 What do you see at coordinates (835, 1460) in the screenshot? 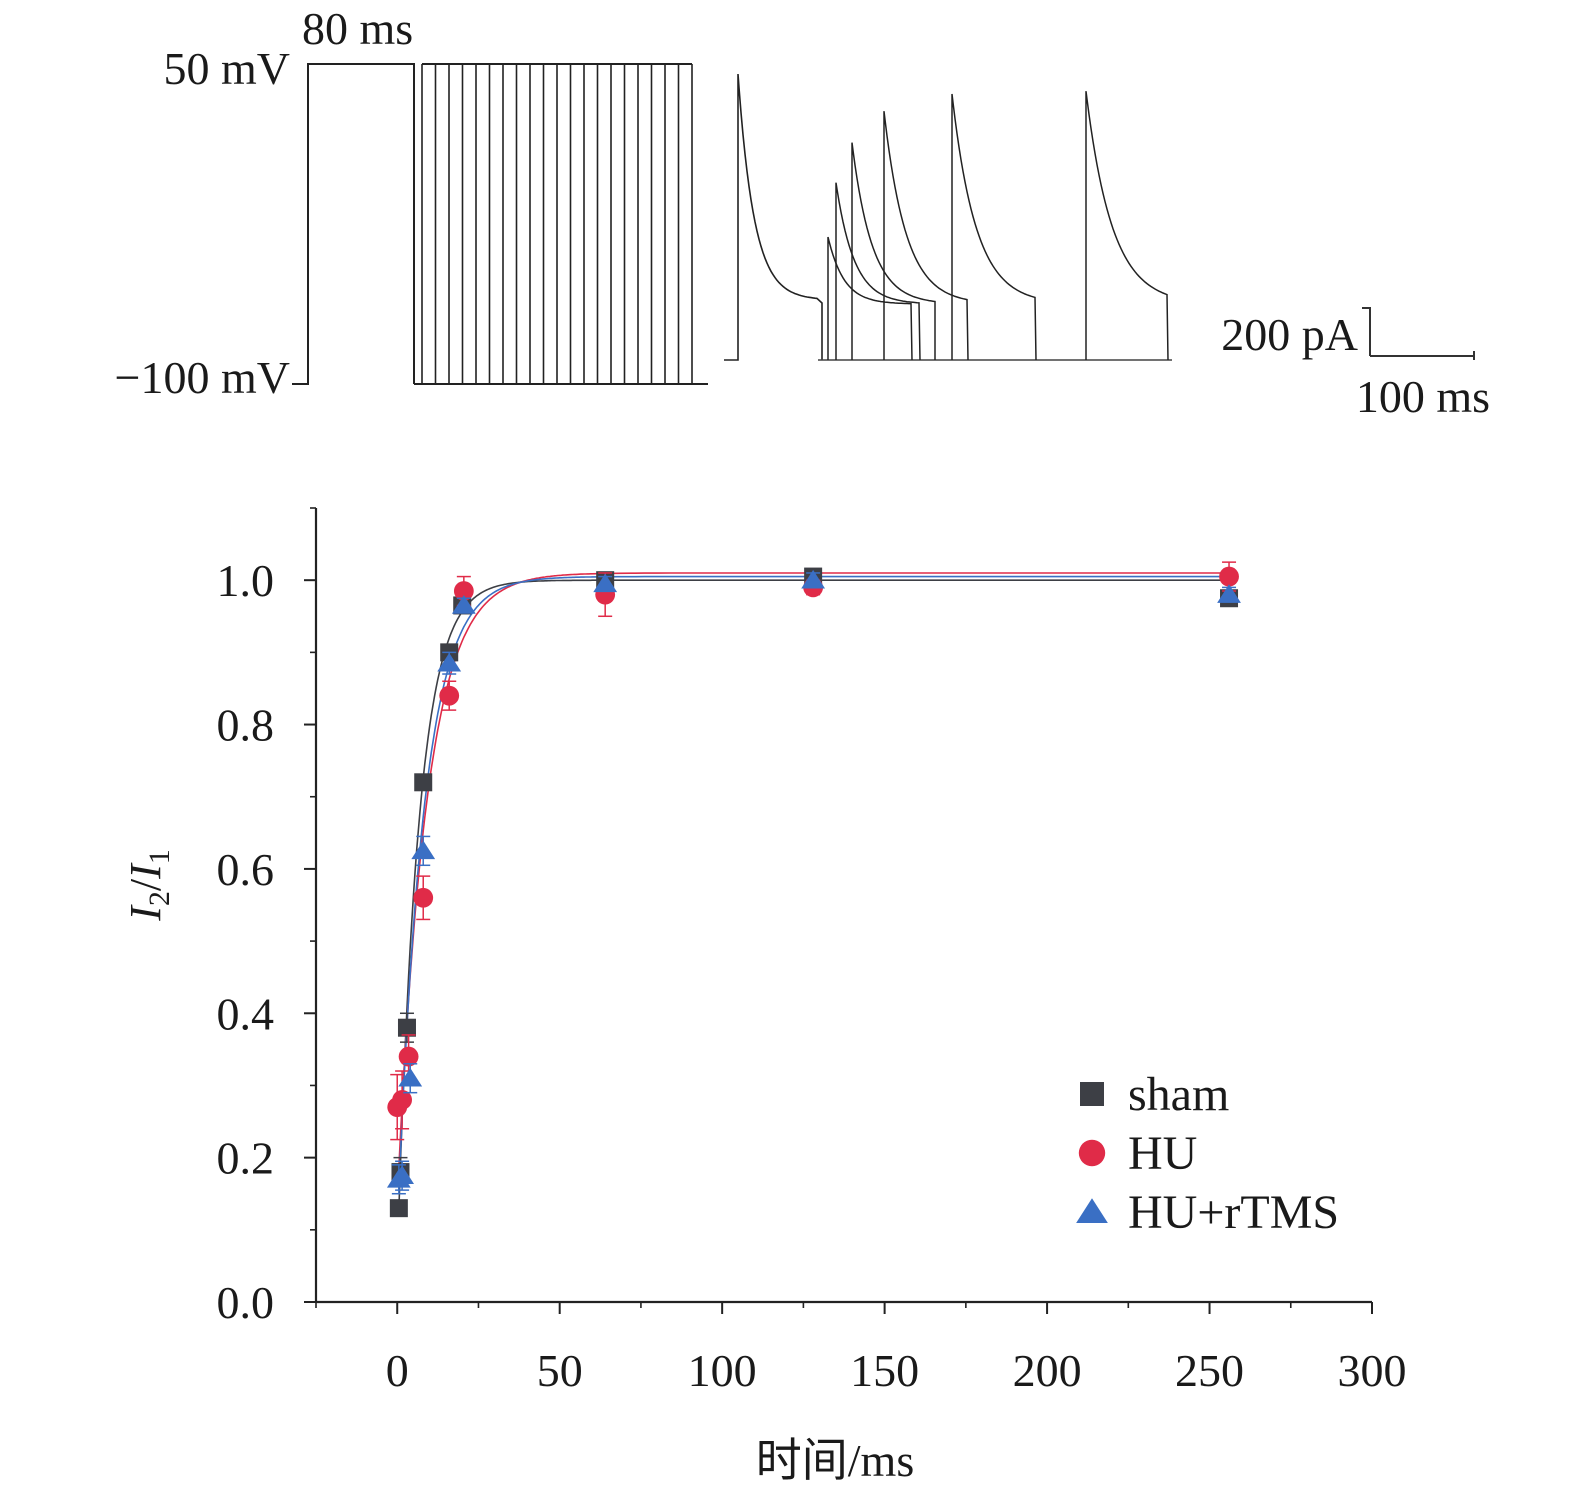
I see `x-axis-label: 时间/ms` at bounding box center [835, 1460].